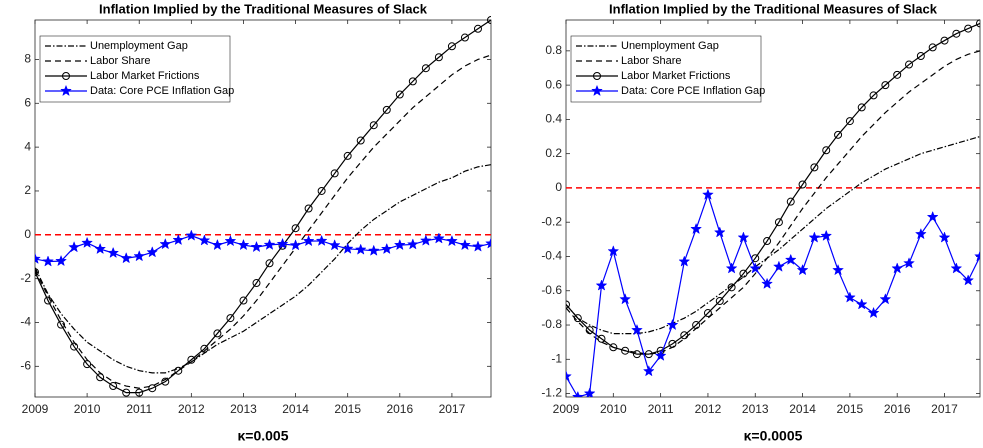 The width and height of the screenshot is (983, 448). What do you see at coordinates (551, 256) in the screenshot?
I see `y-tick-label: -0.4` at bounding box center [551, 256].